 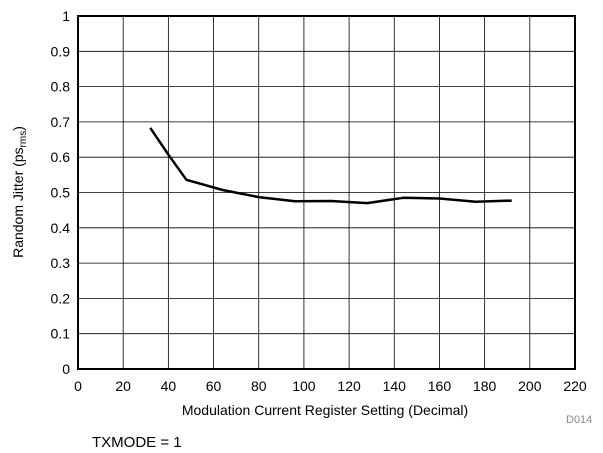 I want to click on x-tick-label: 0, so click(x=78, y=386).